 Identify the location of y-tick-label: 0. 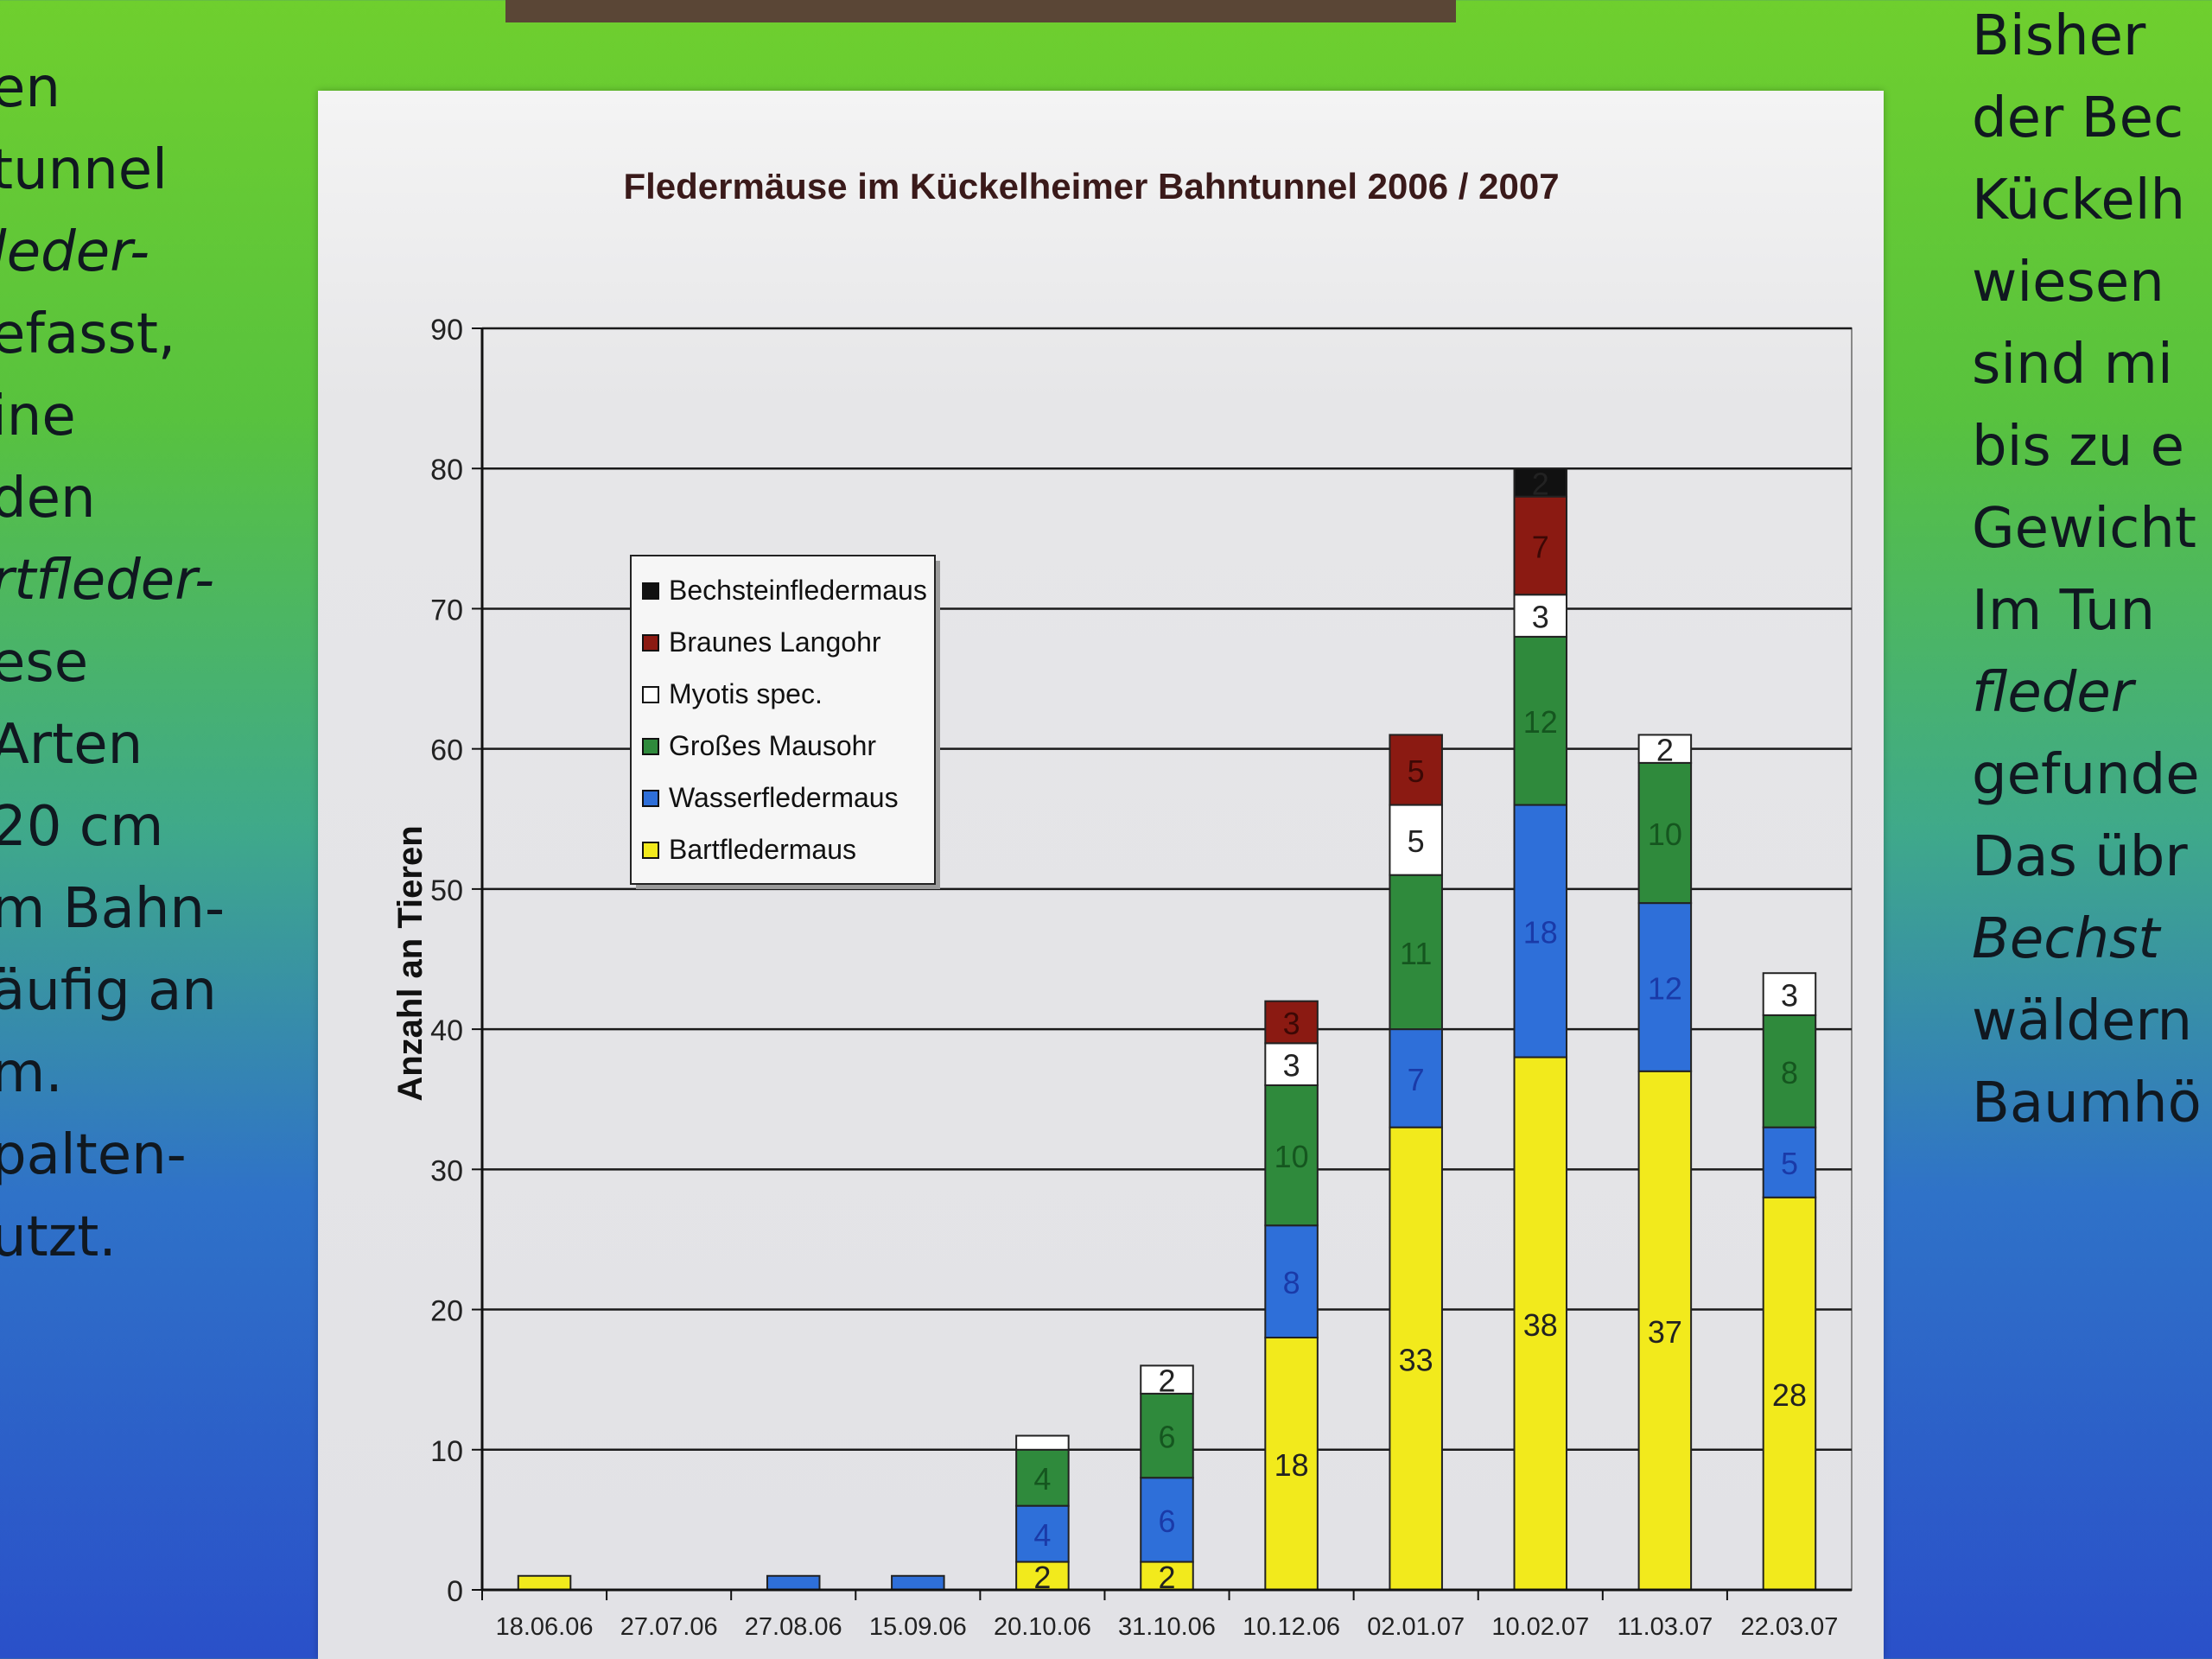
(455, 1591).